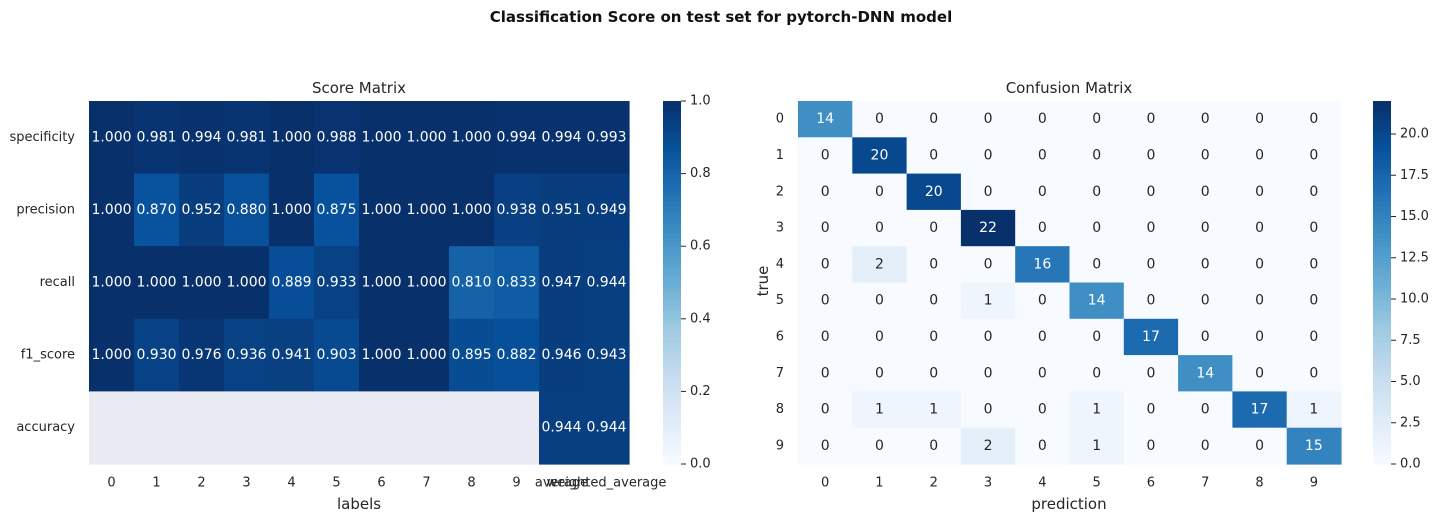 The height and width of the screenshot is (522, 1443). Describe the element at coordinates (156, 483) in the screenshot. I see `x-tick-label: 1` at that location.